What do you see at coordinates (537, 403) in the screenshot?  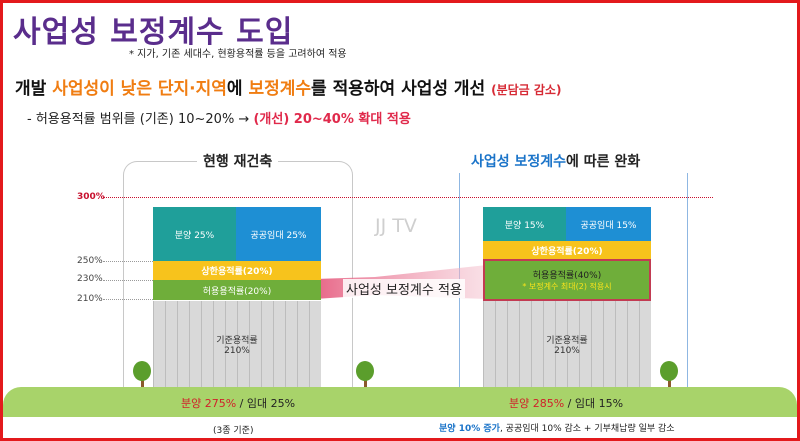 I see `right-ground-sale: 분양 285%` at bounding box center [537, 403].